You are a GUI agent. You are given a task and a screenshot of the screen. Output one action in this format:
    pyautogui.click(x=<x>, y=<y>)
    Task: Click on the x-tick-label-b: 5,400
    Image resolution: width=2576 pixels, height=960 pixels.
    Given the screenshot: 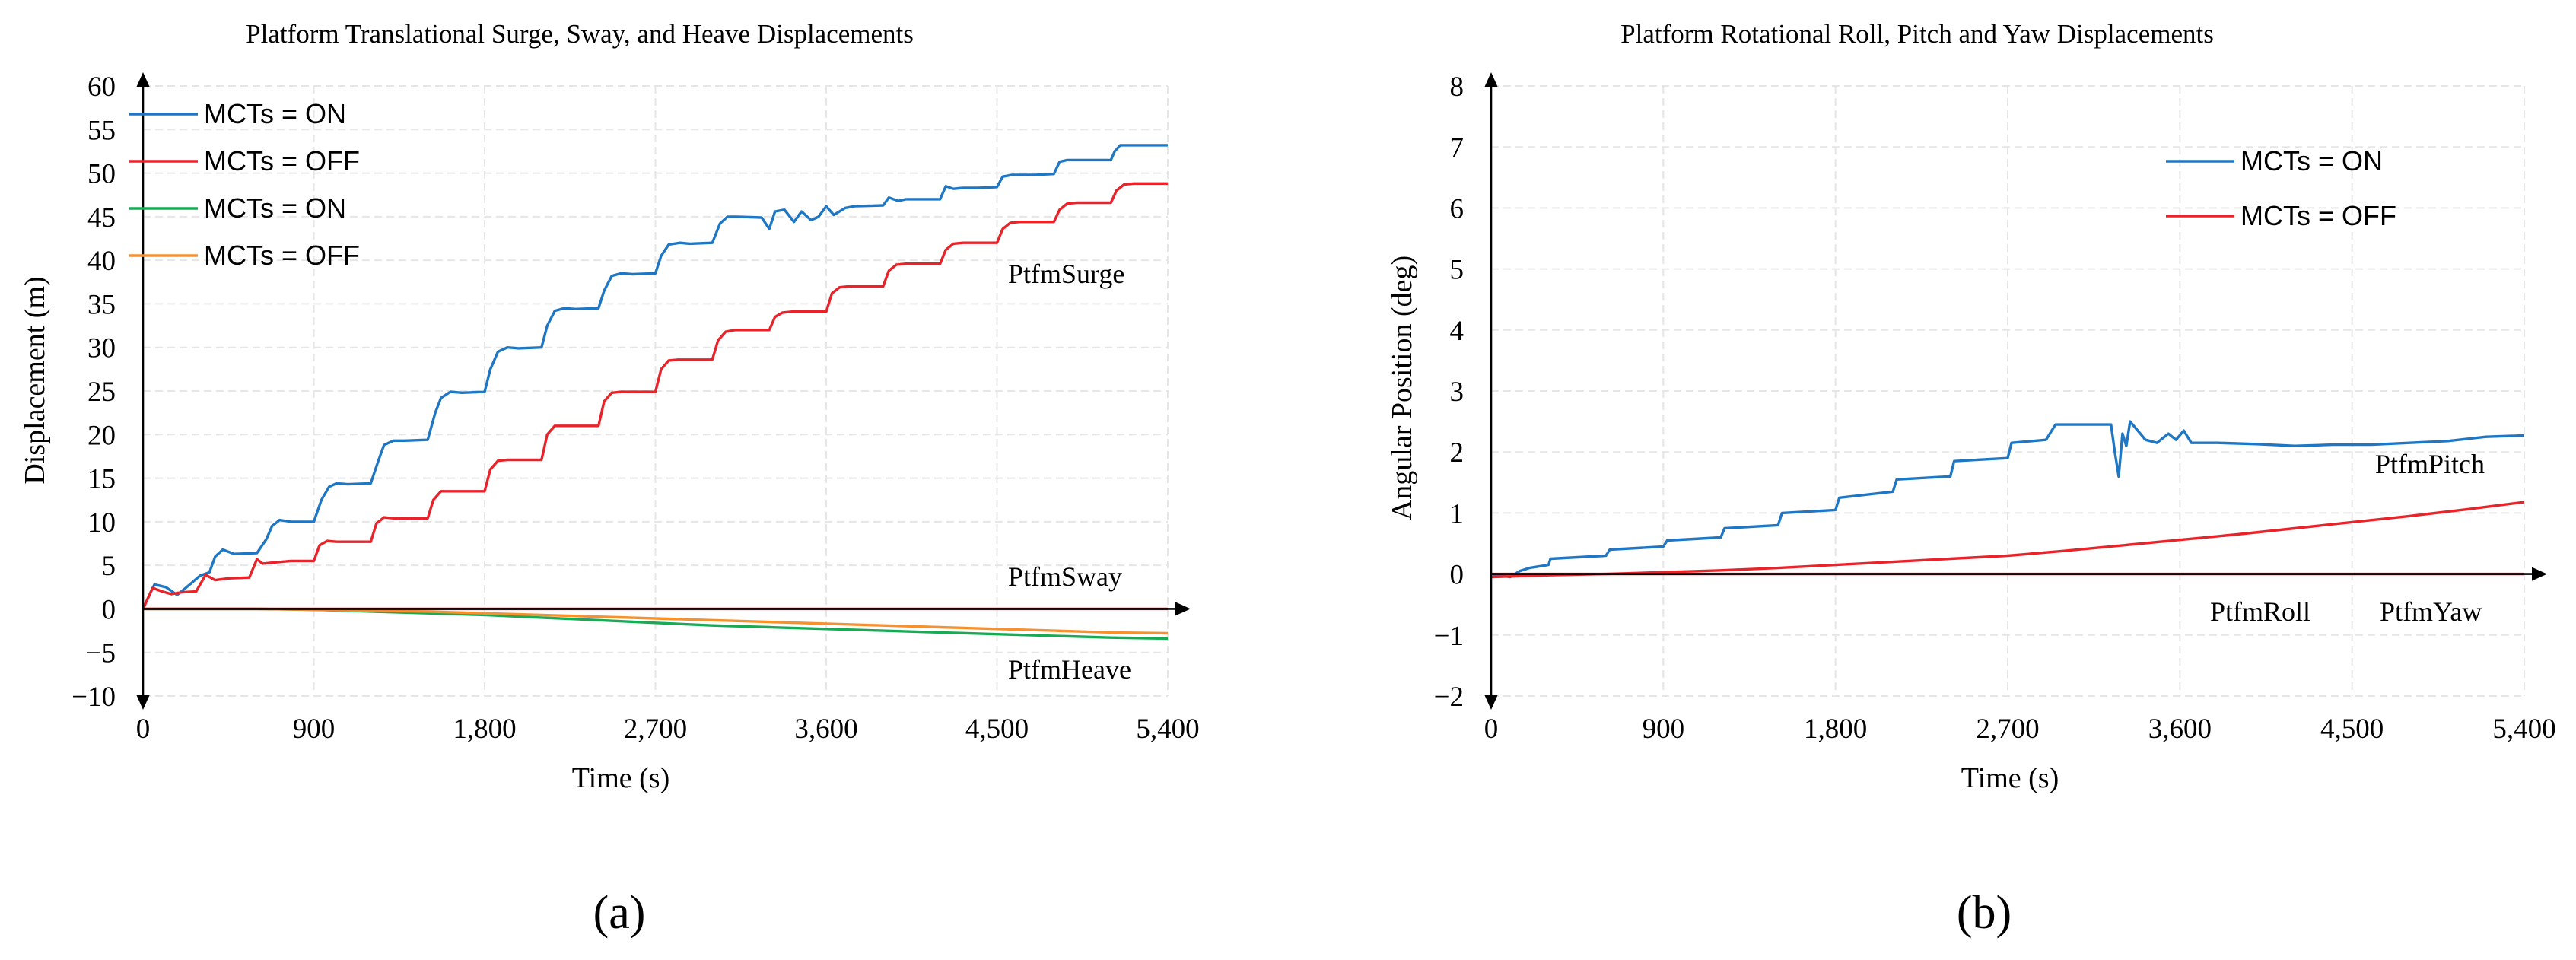 What is the action you would take?
    pyautogui.click(x=2523, y=730)
    